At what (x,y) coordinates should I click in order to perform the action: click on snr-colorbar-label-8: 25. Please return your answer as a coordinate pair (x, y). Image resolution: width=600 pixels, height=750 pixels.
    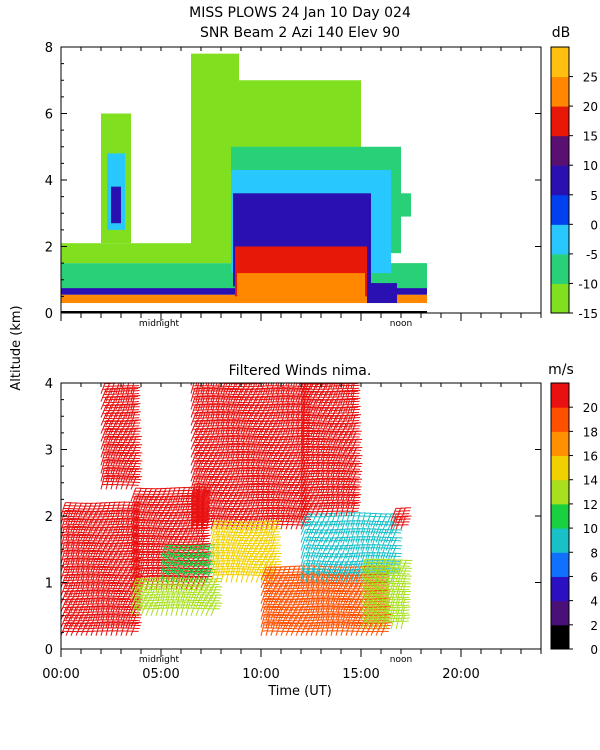
    Looking at the image, I should click on (590, 78).